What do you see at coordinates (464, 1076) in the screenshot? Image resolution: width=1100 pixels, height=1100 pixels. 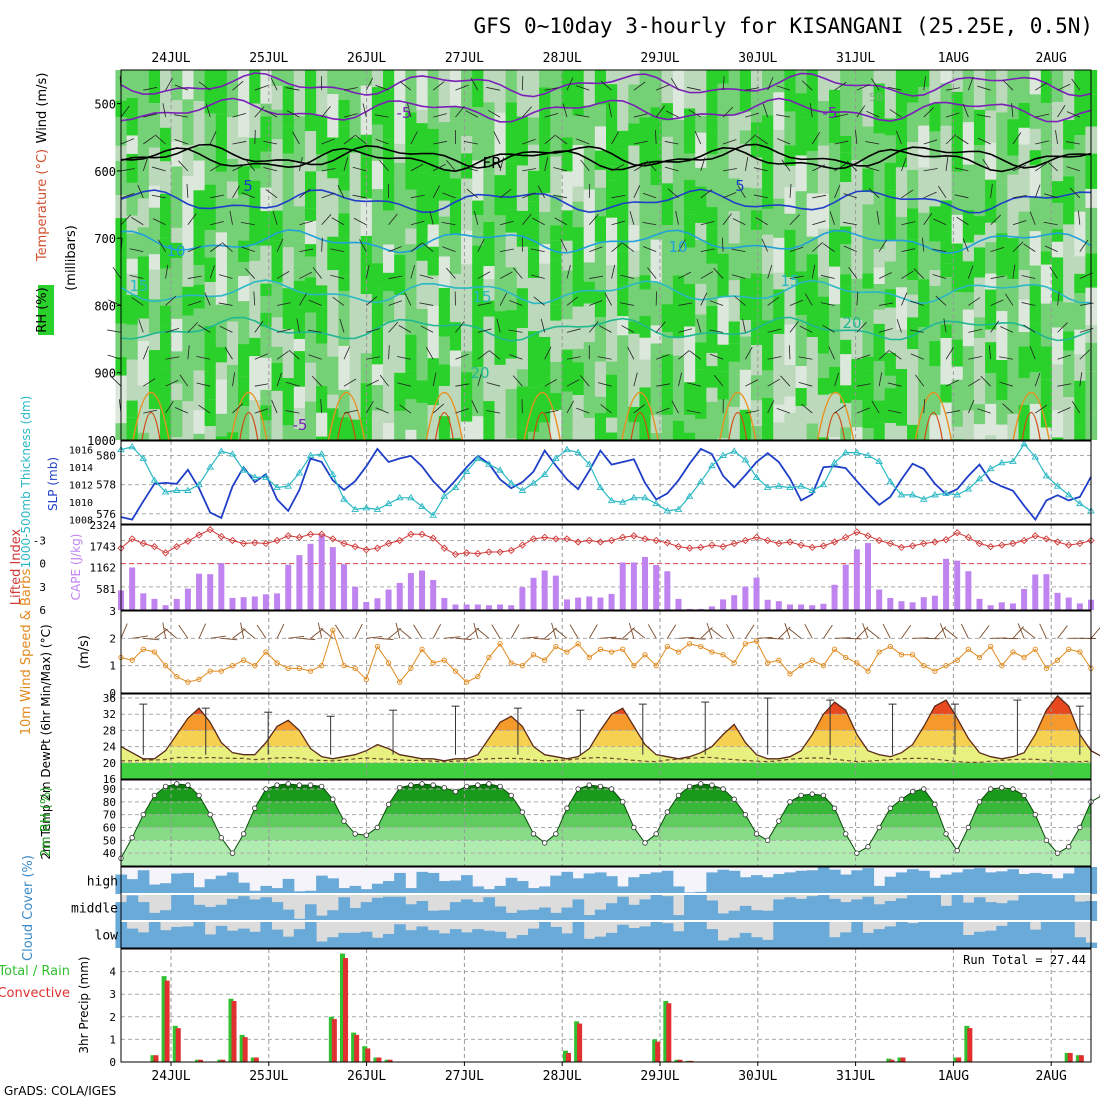 I see `bottom-date-label: 27JUL` at bounding box center [464, 1076].